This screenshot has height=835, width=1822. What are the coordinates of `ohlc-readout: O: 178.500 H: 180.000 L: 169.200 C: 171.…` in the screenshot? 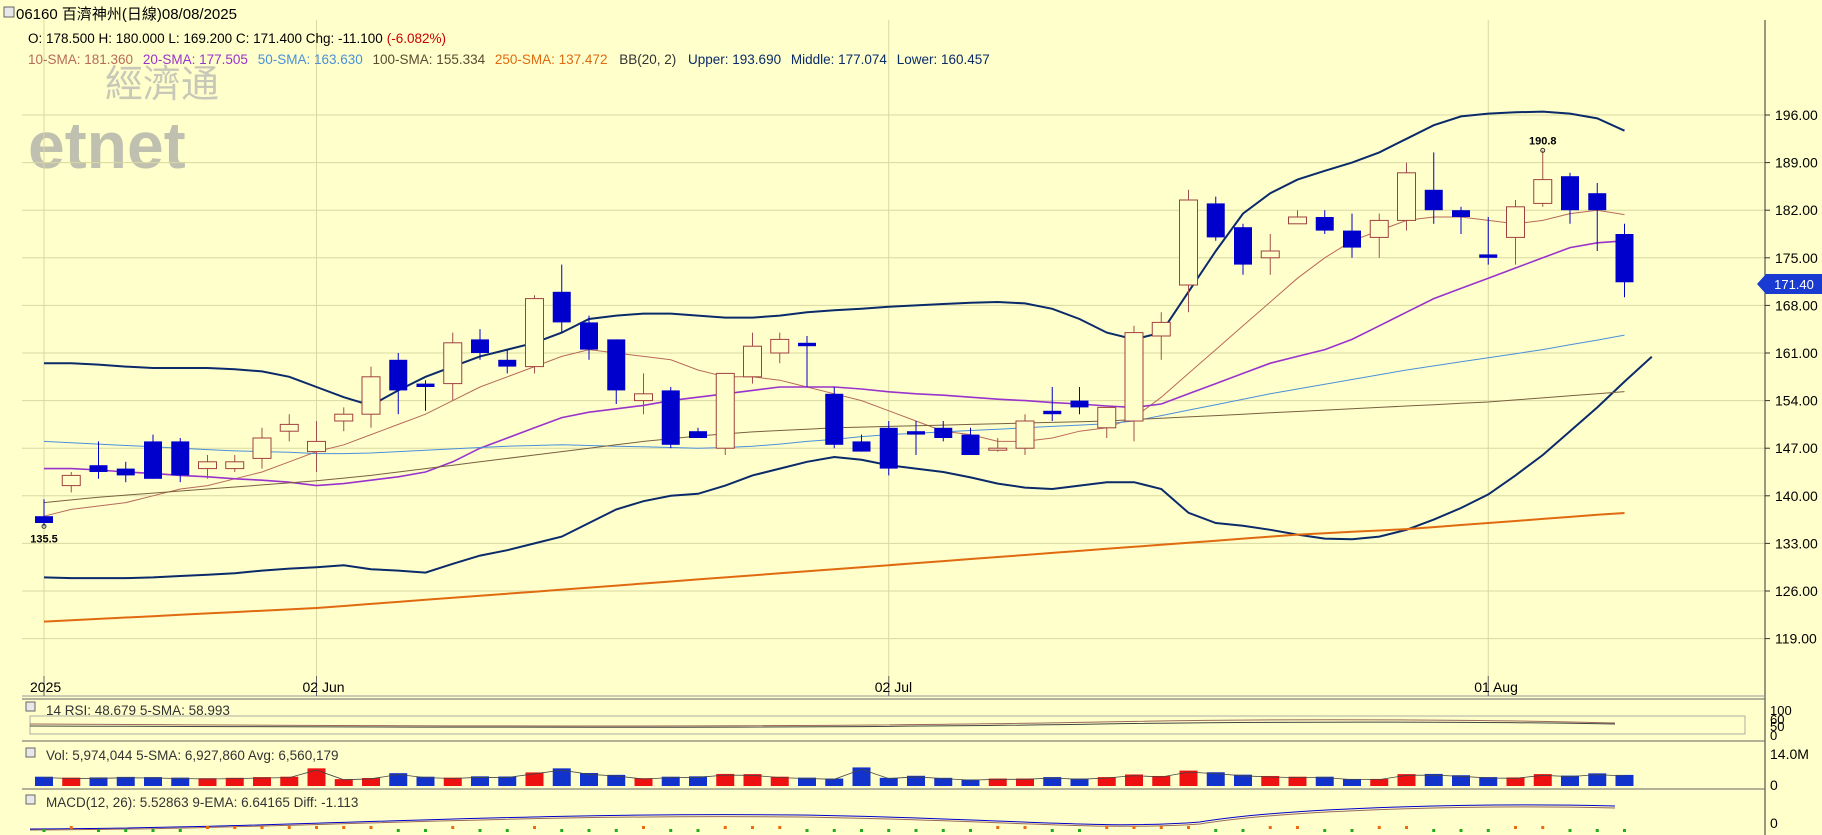 It's located at (237, 38).